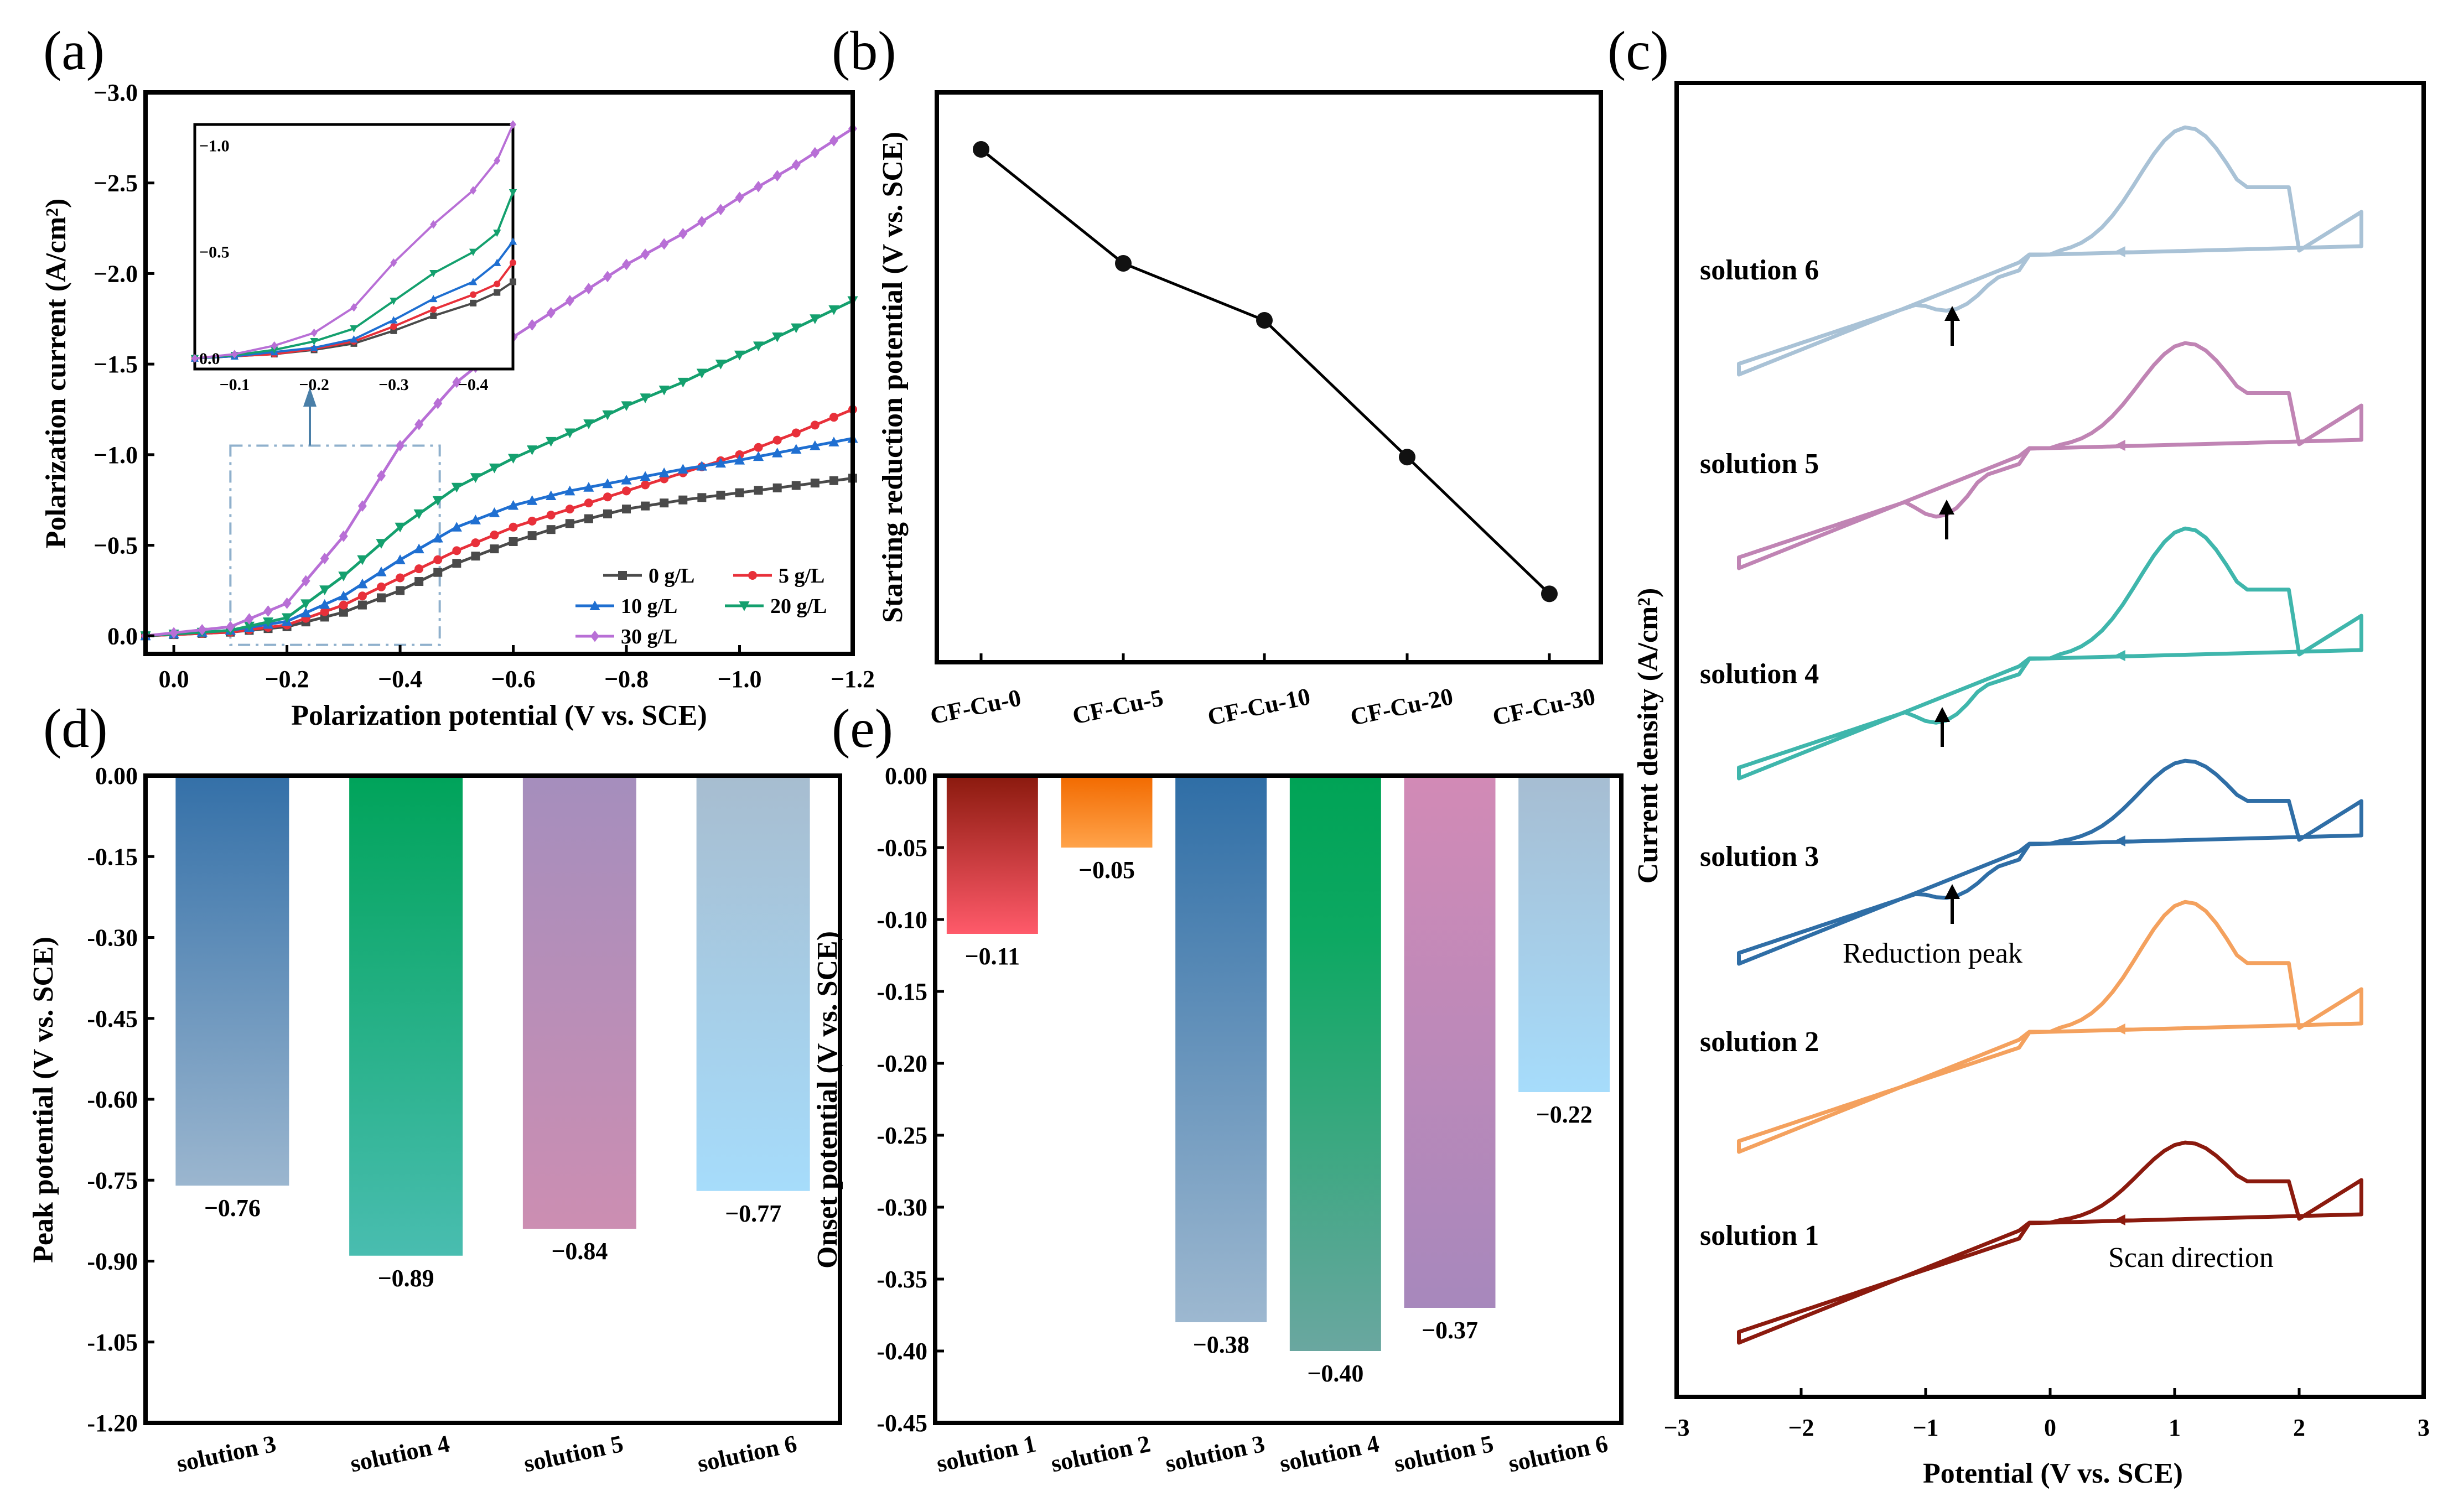 The width and height of the screenshot is (2448, 1512). Describe the element at coordinates (1759, 1236) in the screenshot. I see `curve-label-solution-1: solution 1` at that location.